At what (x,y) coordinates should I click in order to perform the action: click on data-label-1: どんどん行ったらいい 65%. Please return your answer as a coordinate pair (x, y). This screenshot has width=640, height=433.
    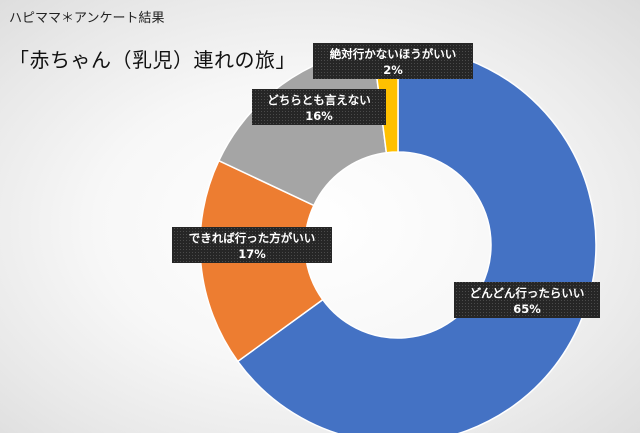
    Looking at the image, I should click on (527, 300).